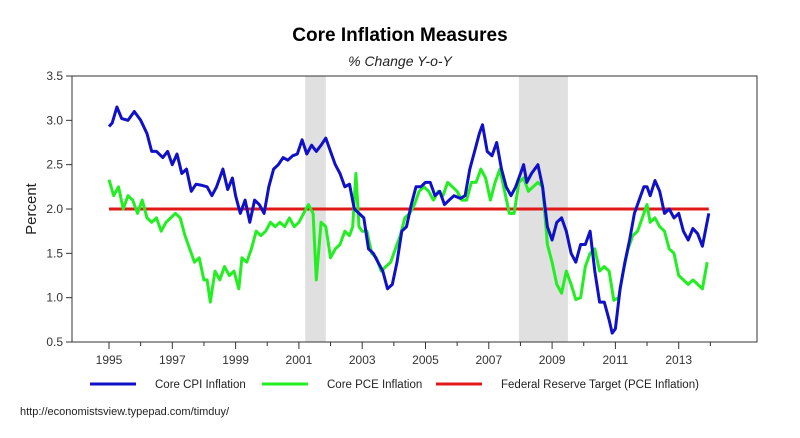 The height and width of the screenshot is (438, 800). I want to click on x-tick-label: 2001, so click(299, 360).